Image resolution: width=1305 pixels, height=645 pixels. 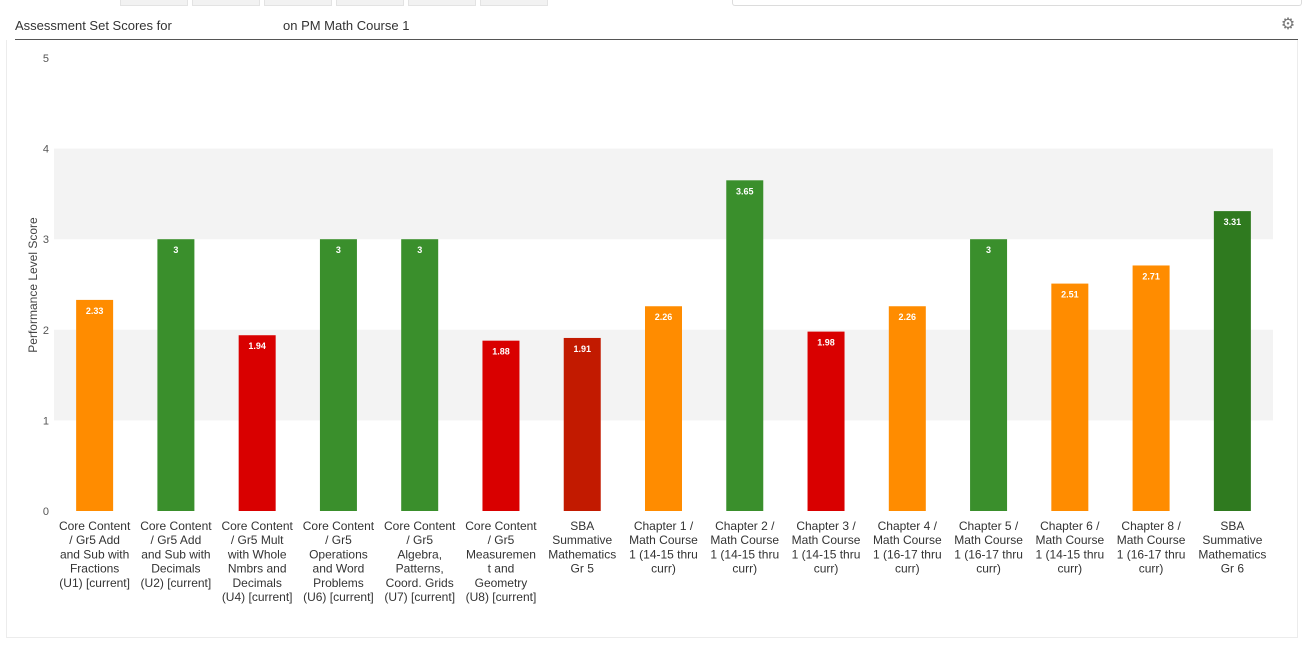 I want to click on bar-value-label: 1.88, so click(x=501, y=352).